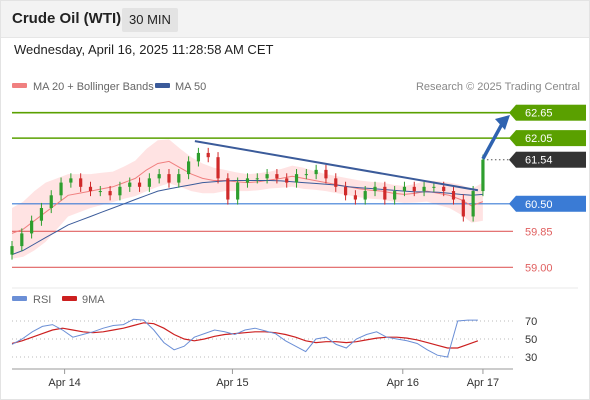  Describe the element at coordinates (539, 139) in the screenshot. I see `level-badge-label-62.05: 62.05` at that location.